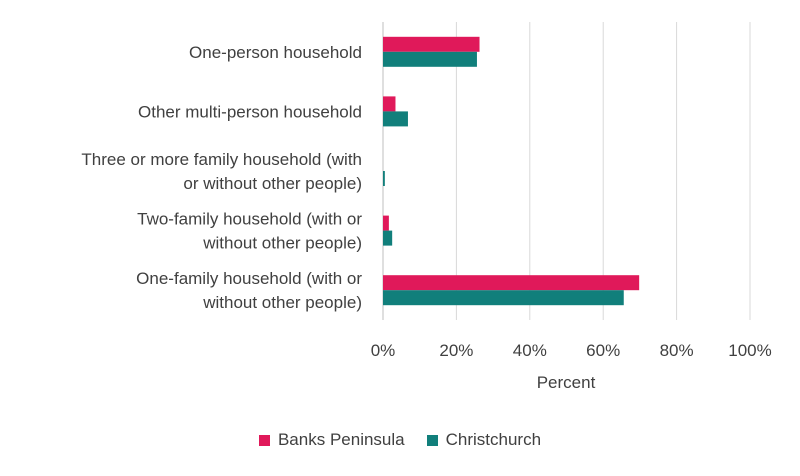 This screenshot has width=800, height=476. I want to click on x-tick-label: 60%, so click(603, 350).